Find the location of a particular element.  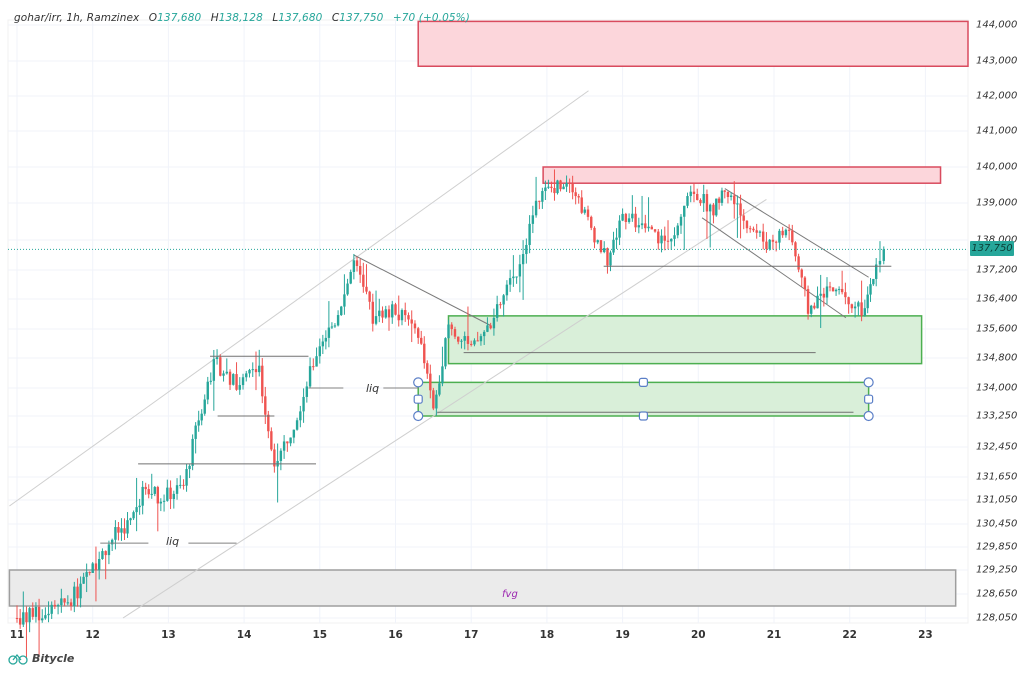

date-tick-label: 12 is located at coordinates (92, 635).